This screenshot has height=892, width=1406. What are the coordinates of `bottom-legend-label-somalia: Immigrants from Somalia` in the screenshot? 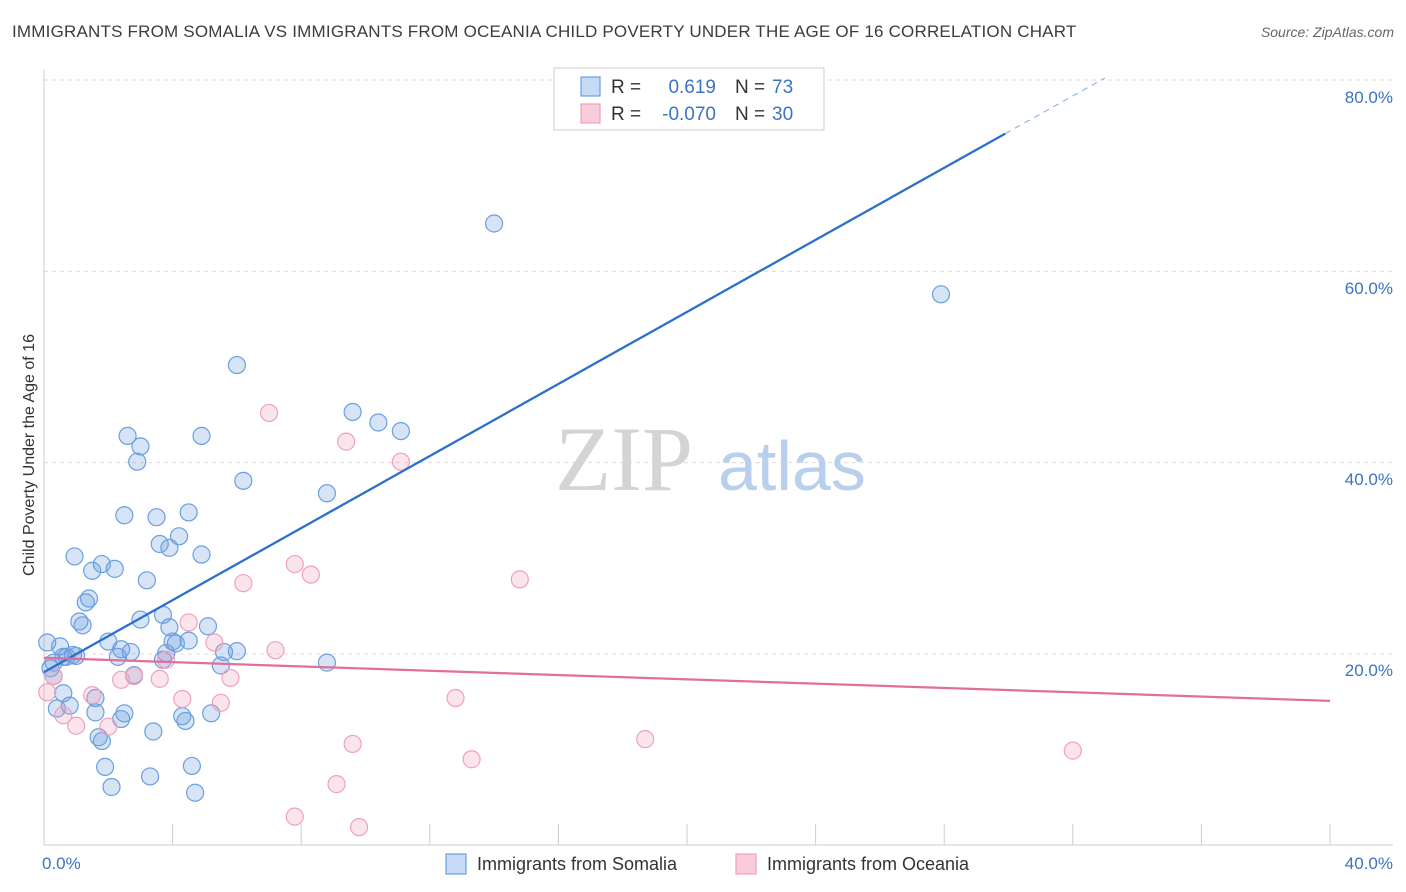 It's located at (577, 864).